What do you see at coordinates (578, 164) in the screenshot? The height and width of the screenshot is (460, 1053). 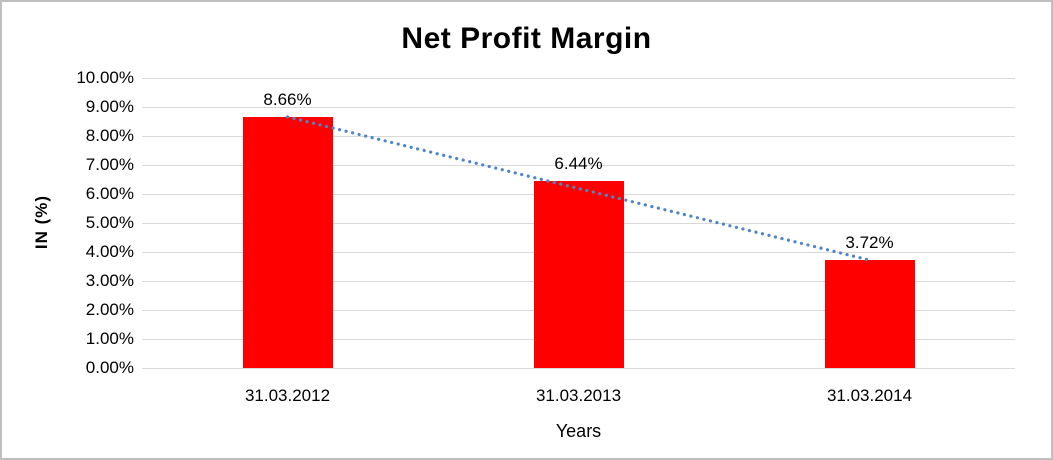 I see `bar-data-label: 6.44%` at bounding box center [578, 164].